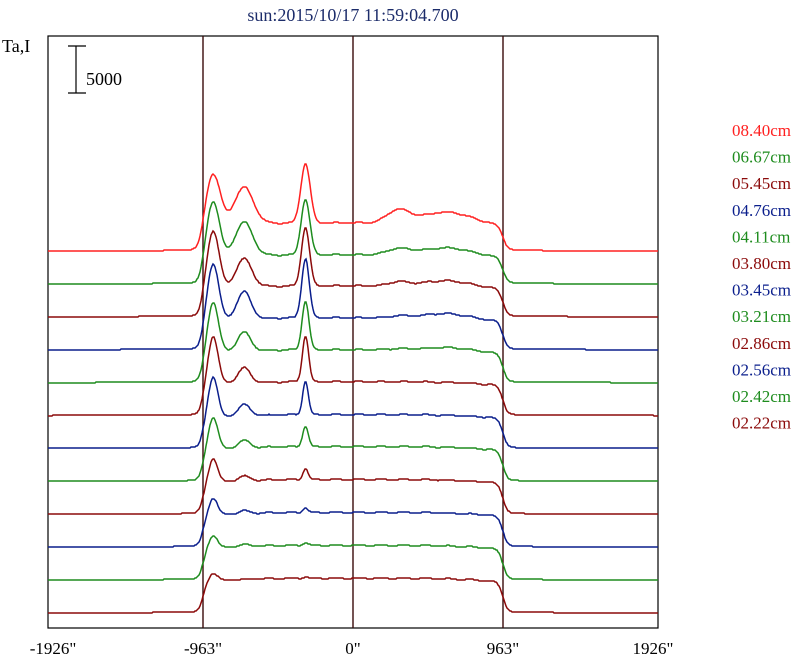  What do you see at coordinates (761, 343) in the screenshot?
I see `legend-entry: 02.86cm` at bounding box center [761, 343].